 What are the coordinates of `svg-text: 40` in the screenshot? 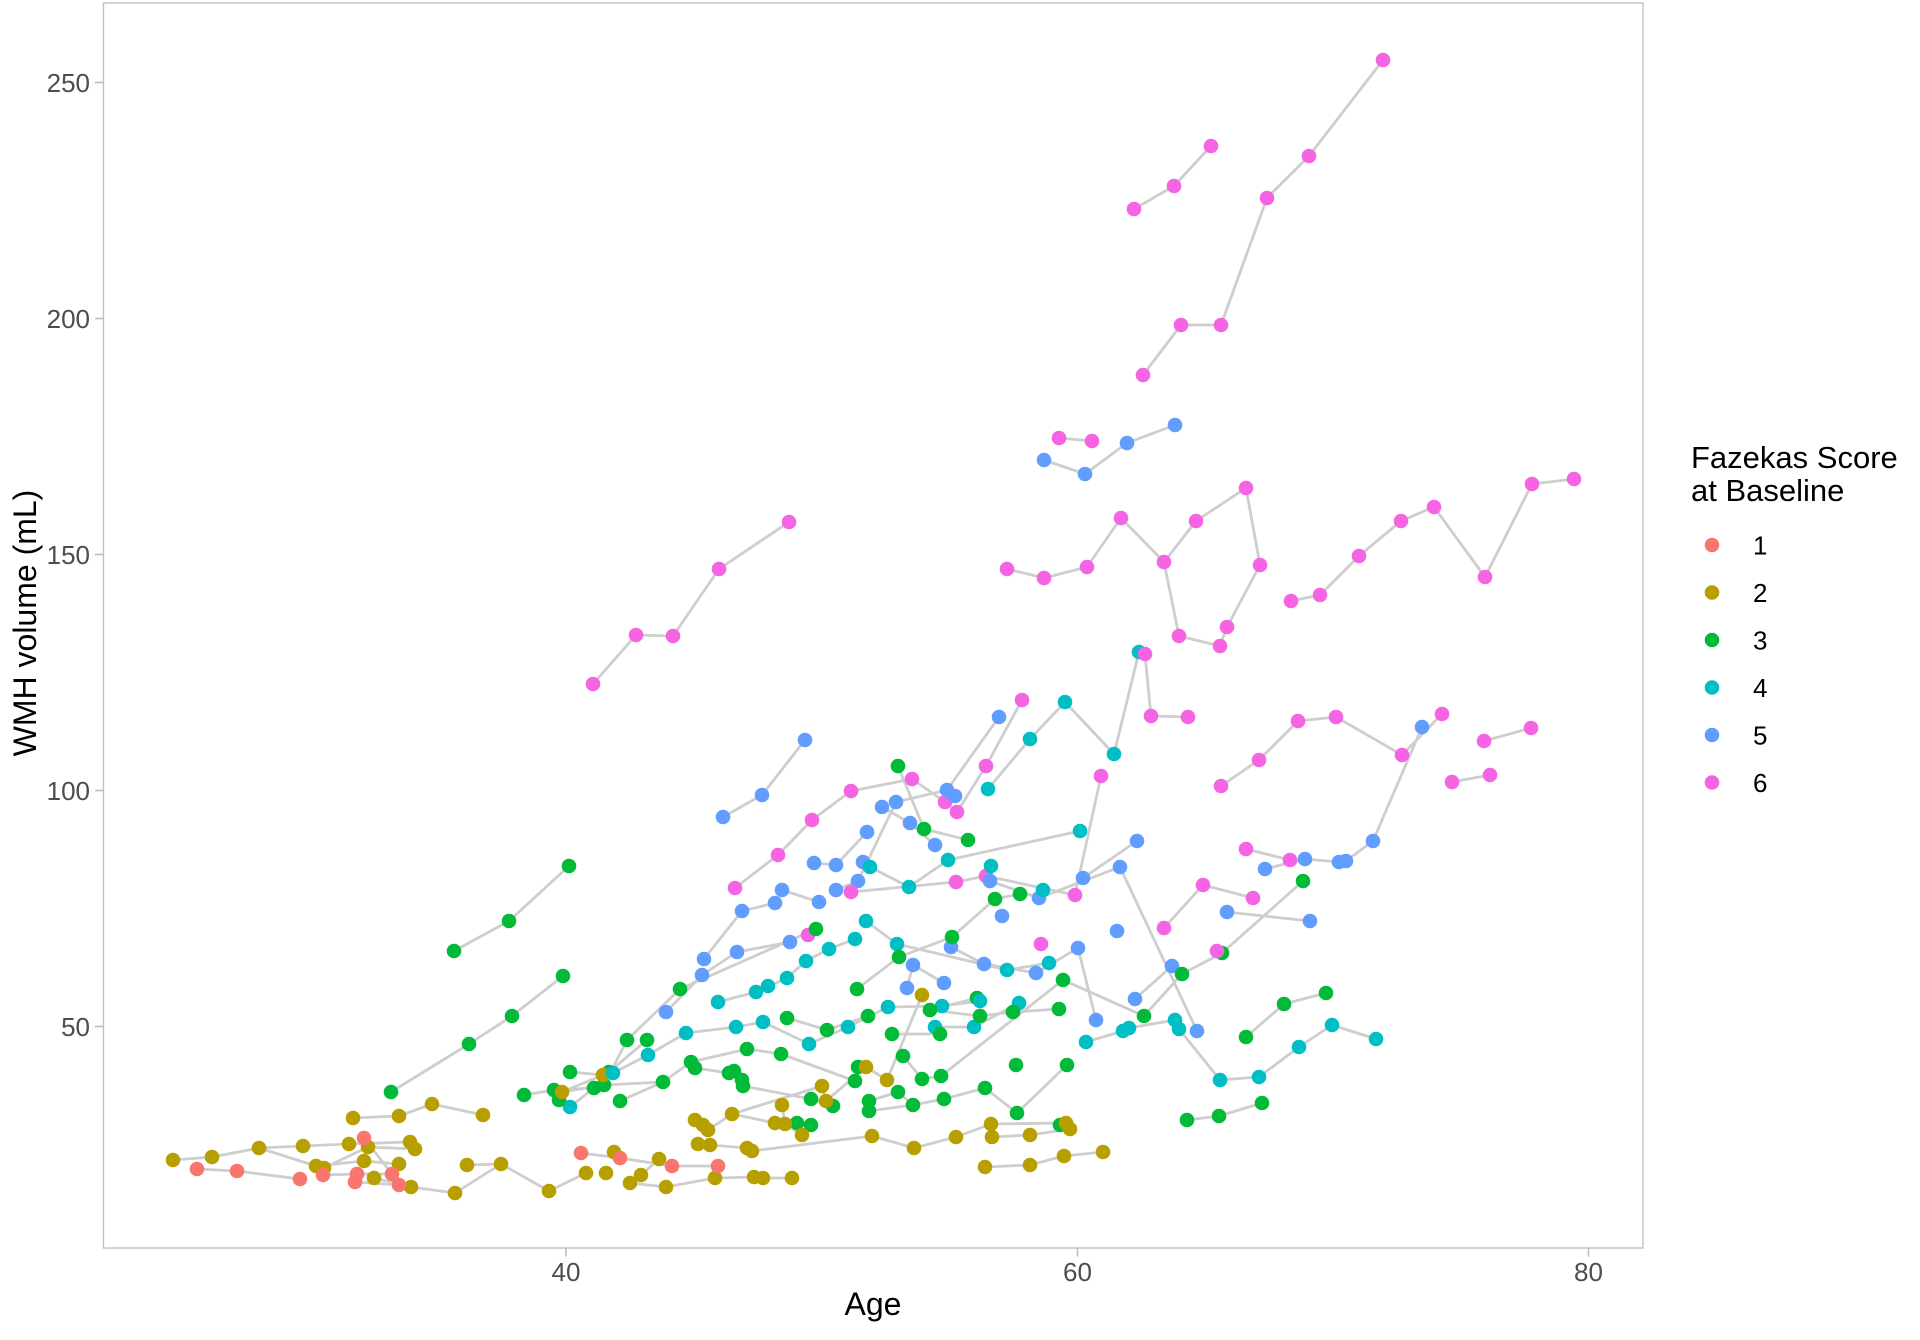 It's located at (566, 1272).